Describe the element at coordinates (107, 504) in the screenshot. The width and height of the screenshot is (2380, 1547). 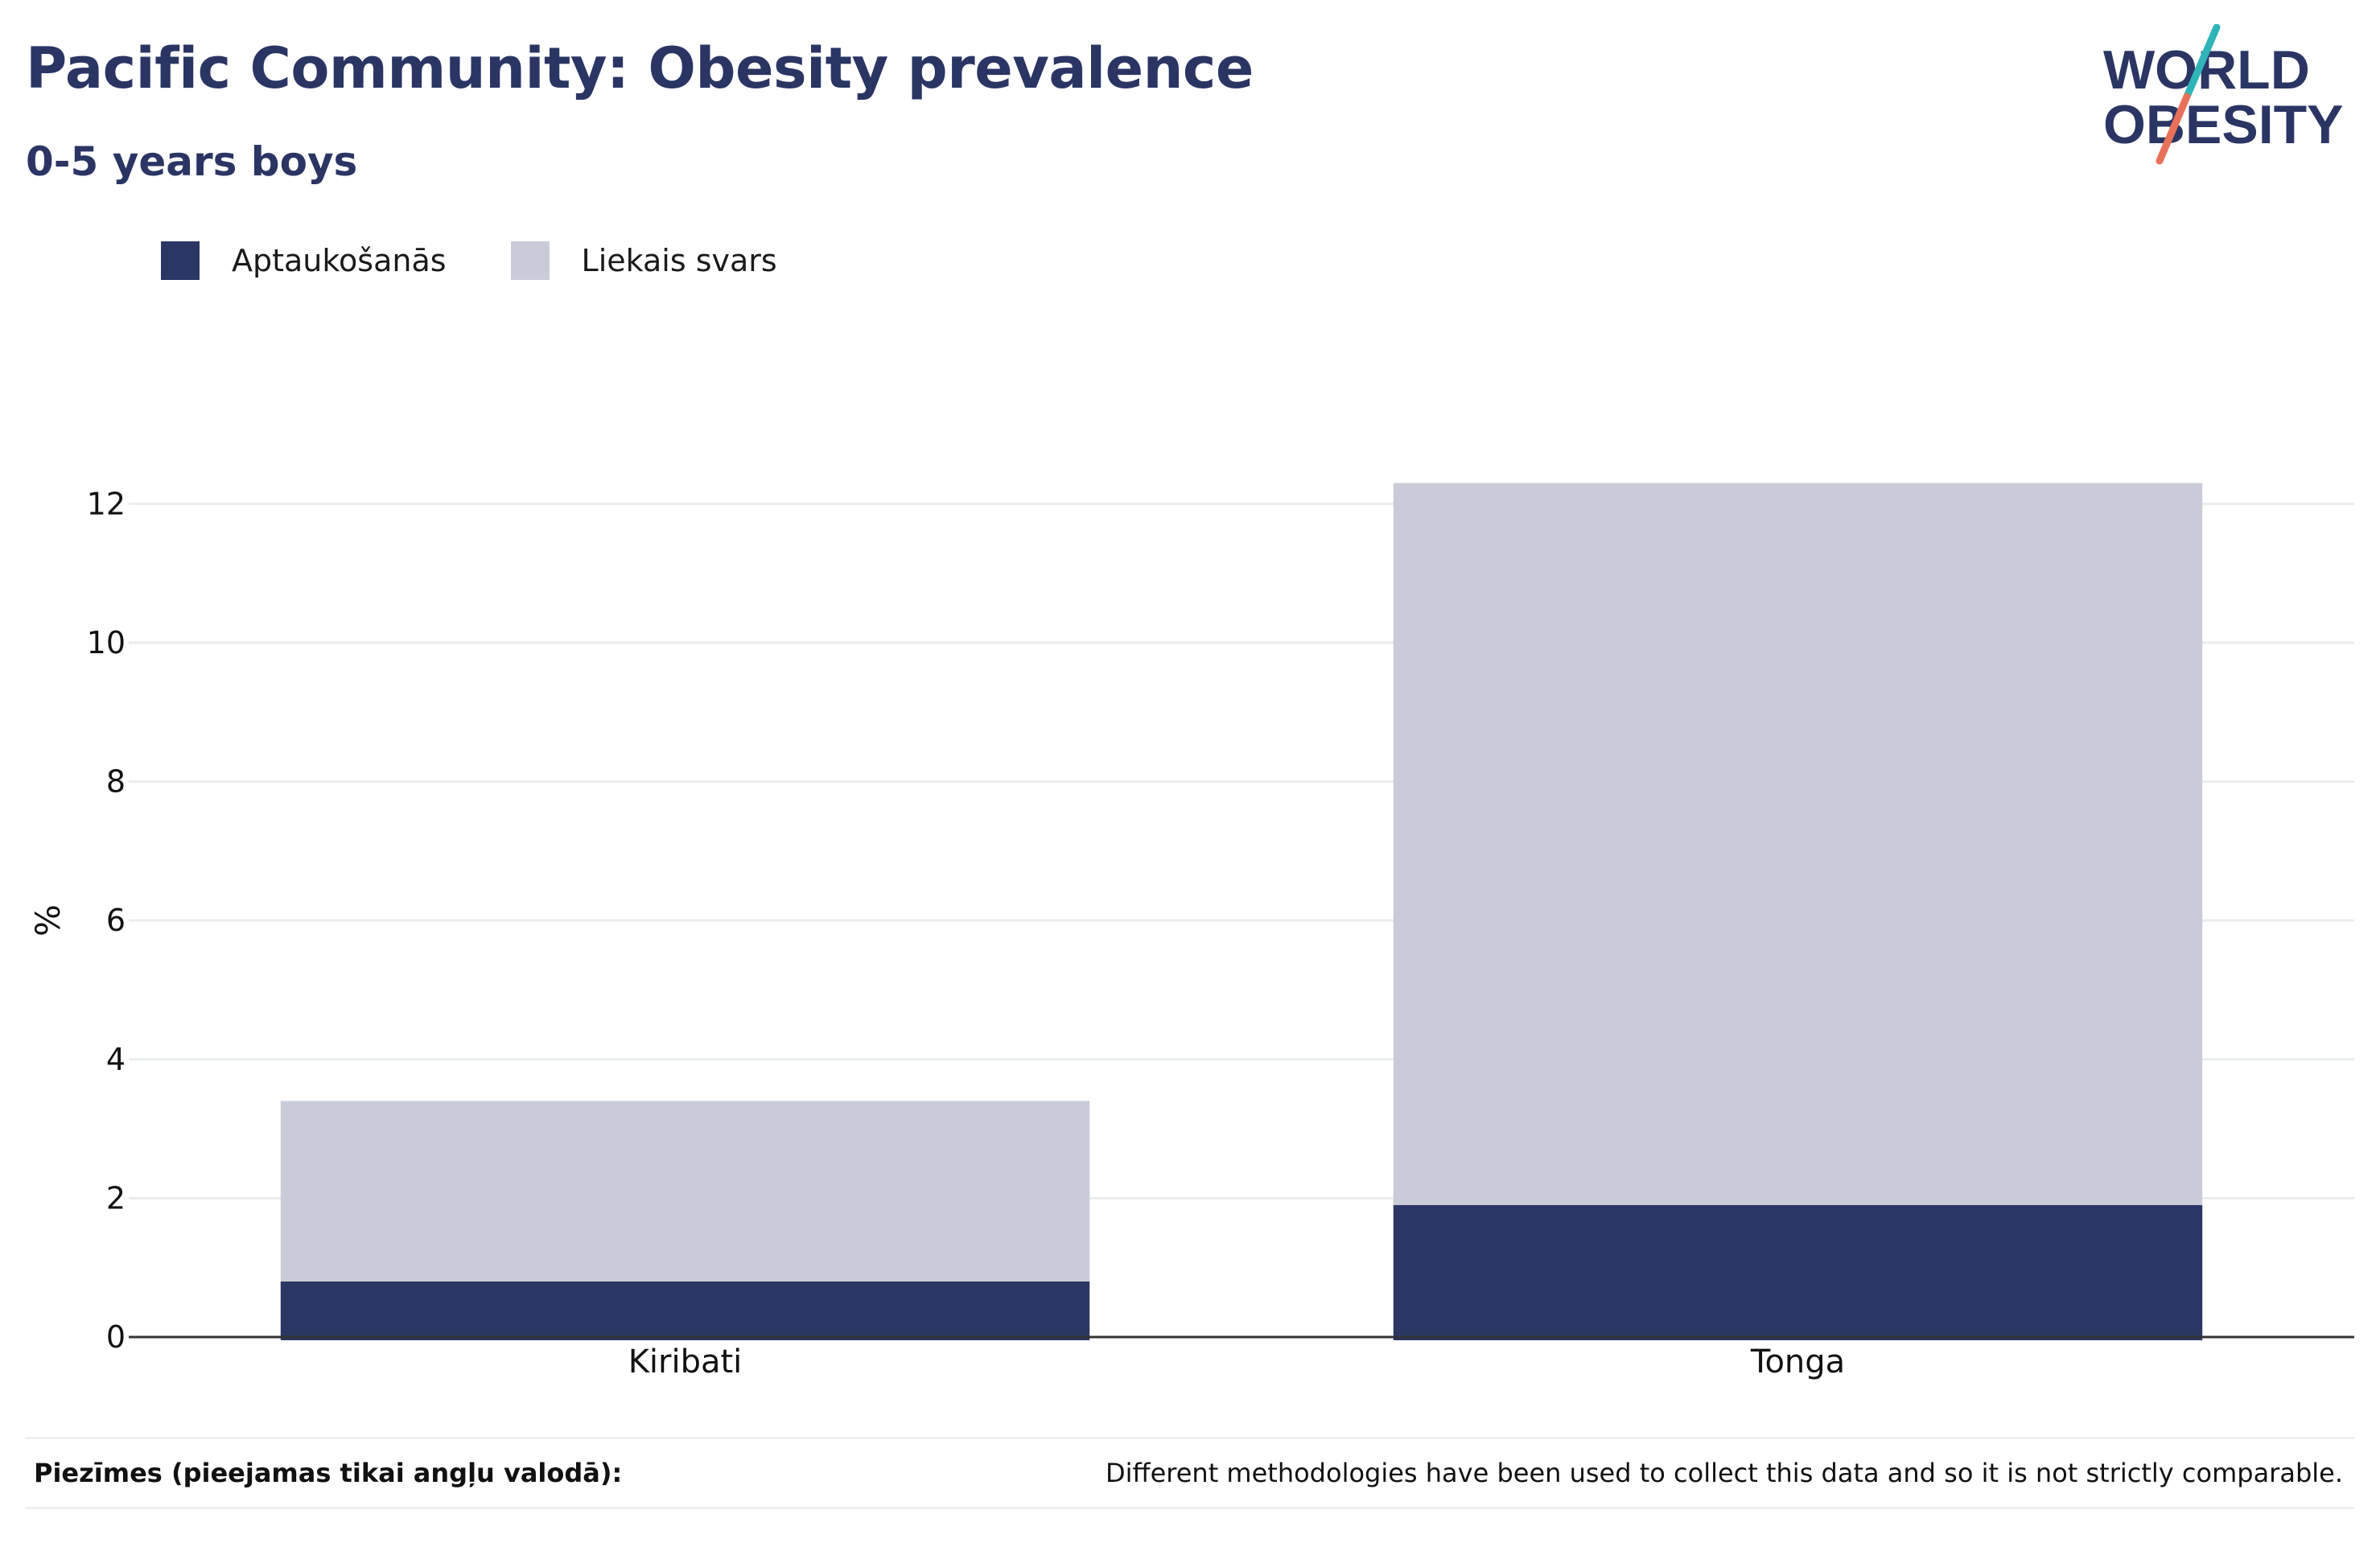
I see `y-tick-label: 12` at that location.